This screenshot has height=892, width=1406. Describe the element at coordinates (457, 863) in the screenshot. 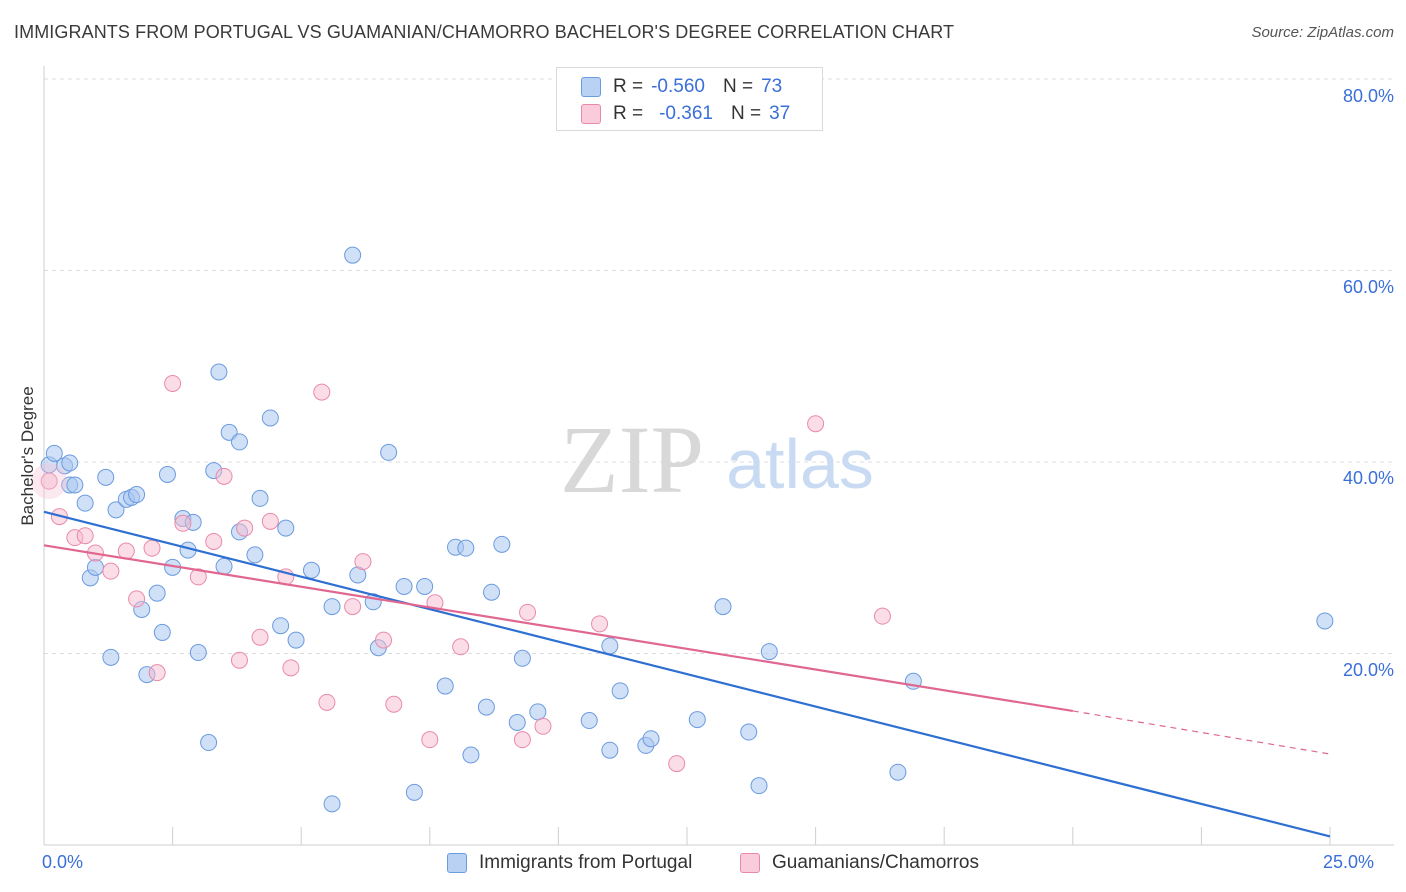

I see `legend-swatch-portugal` at that location.